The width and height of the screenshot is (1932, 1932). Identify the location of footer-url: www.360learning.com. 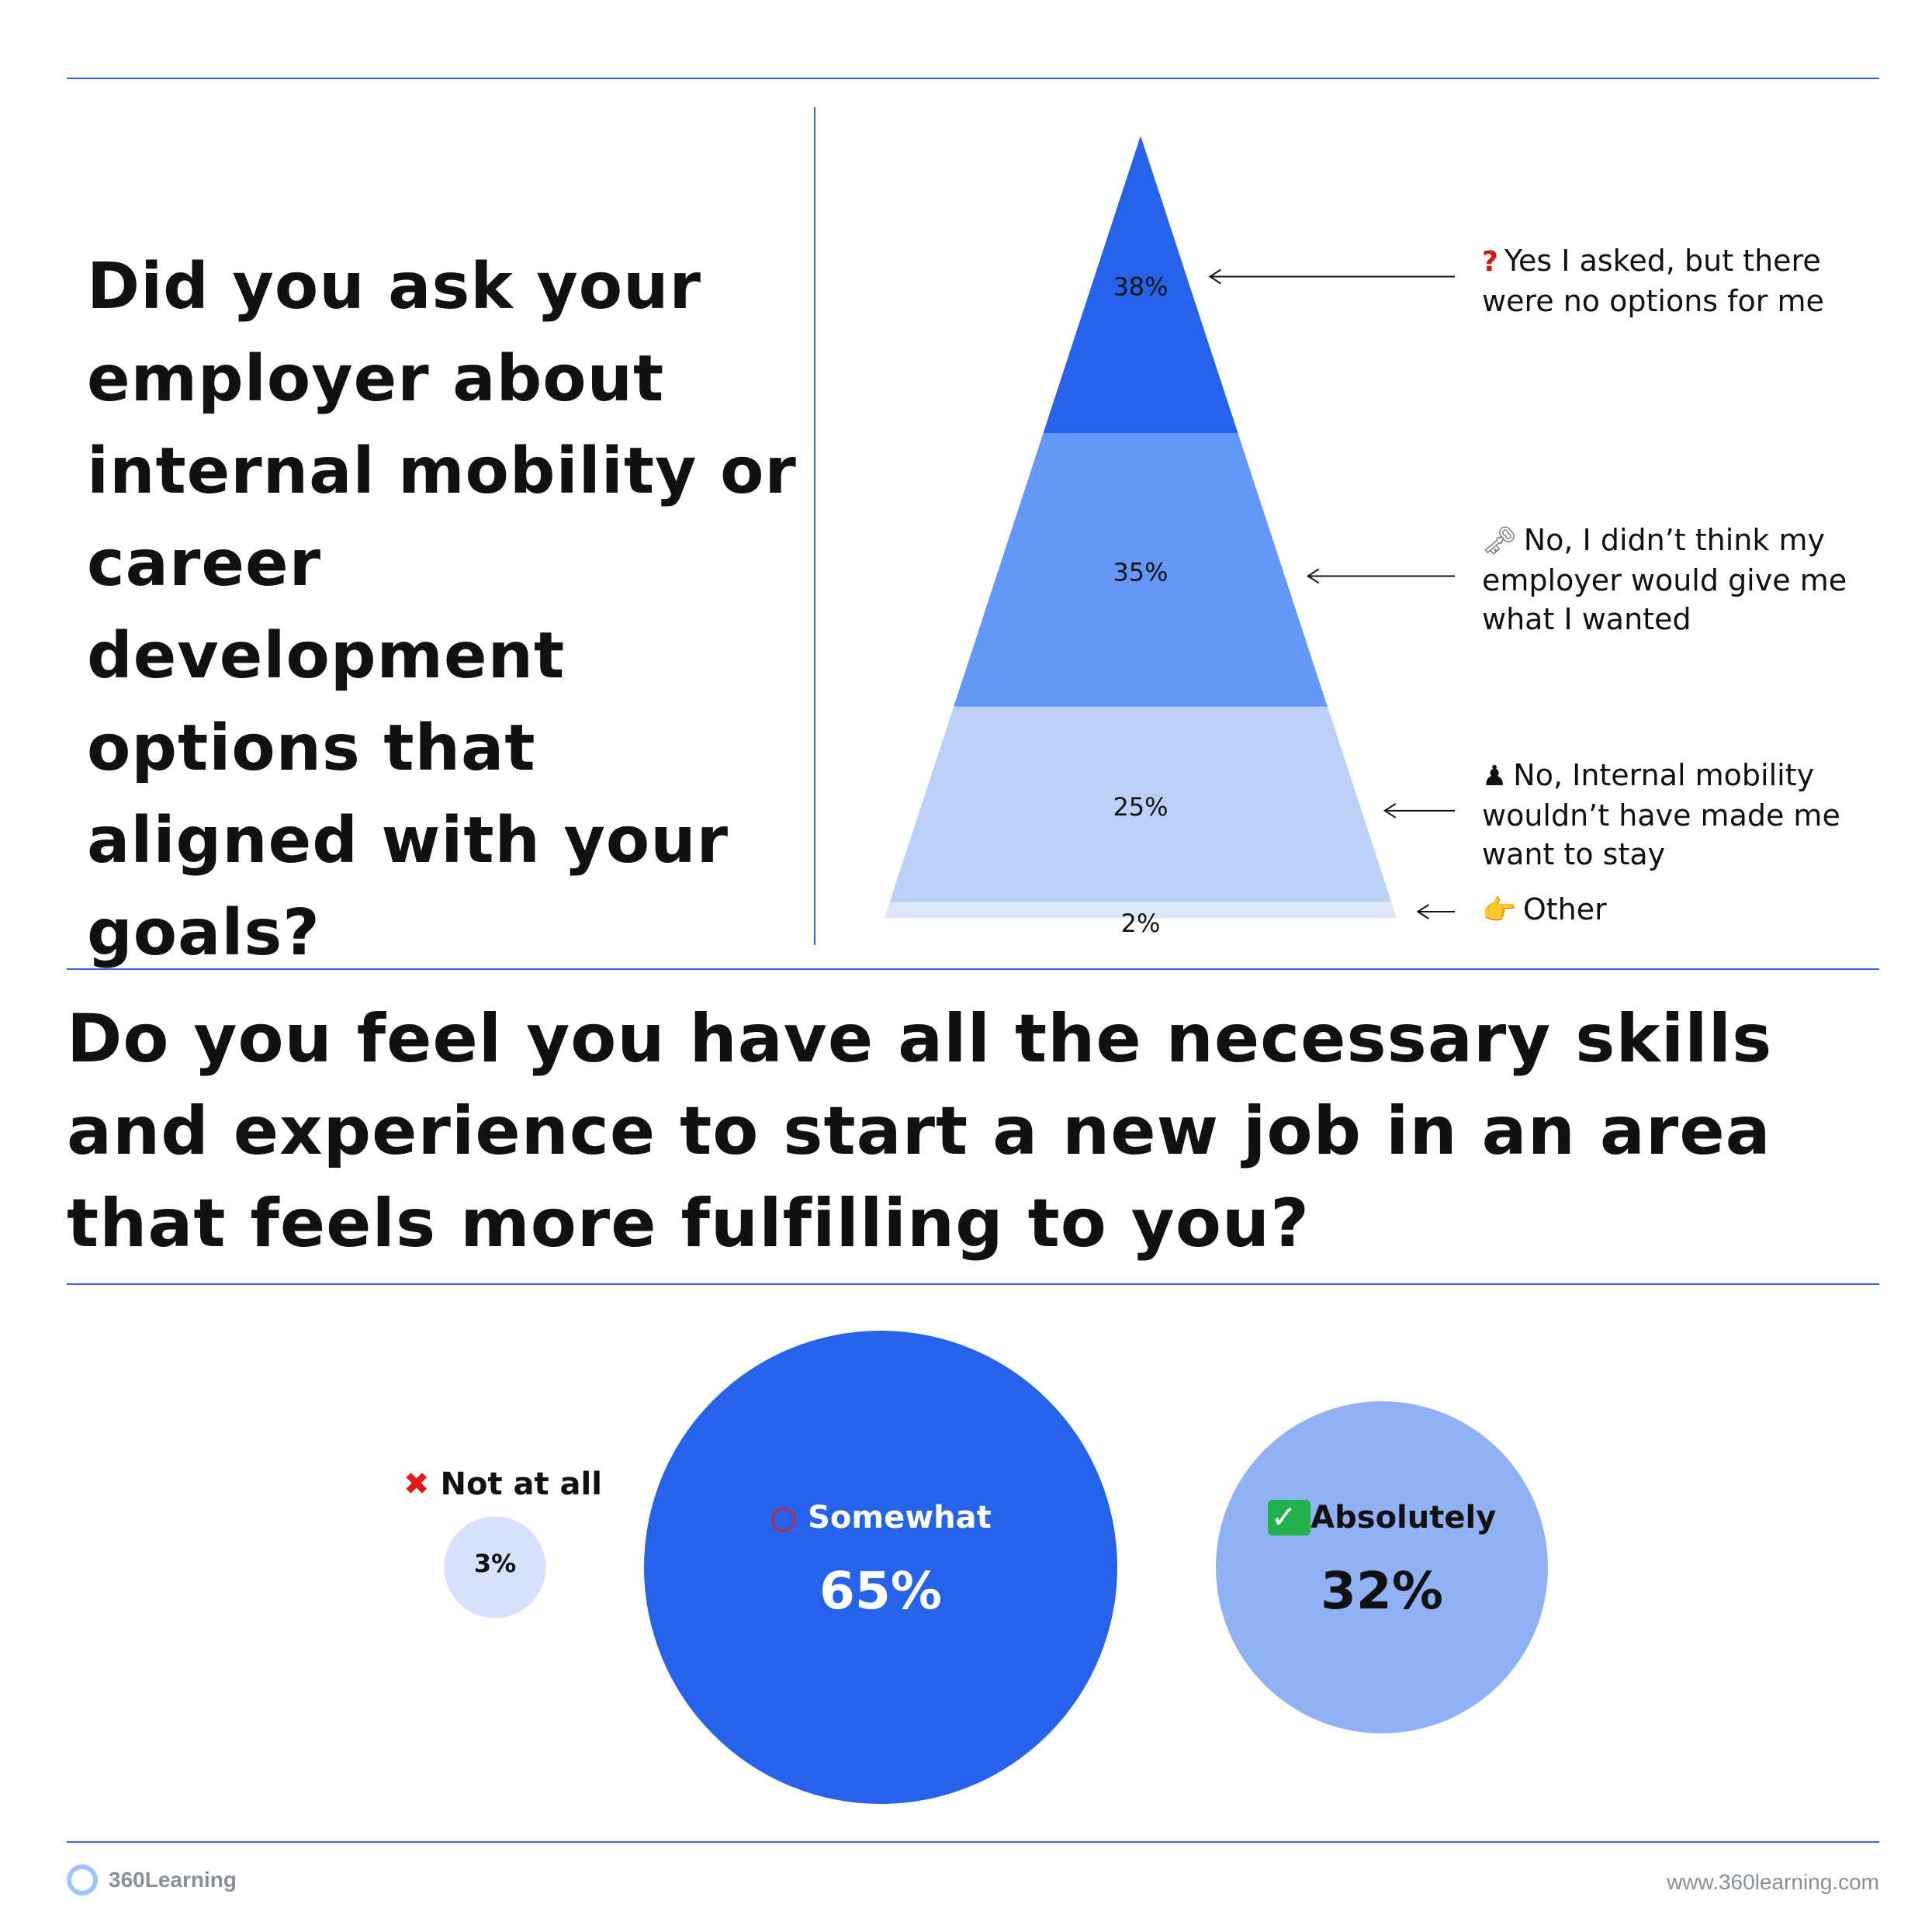
(1773, 1882).